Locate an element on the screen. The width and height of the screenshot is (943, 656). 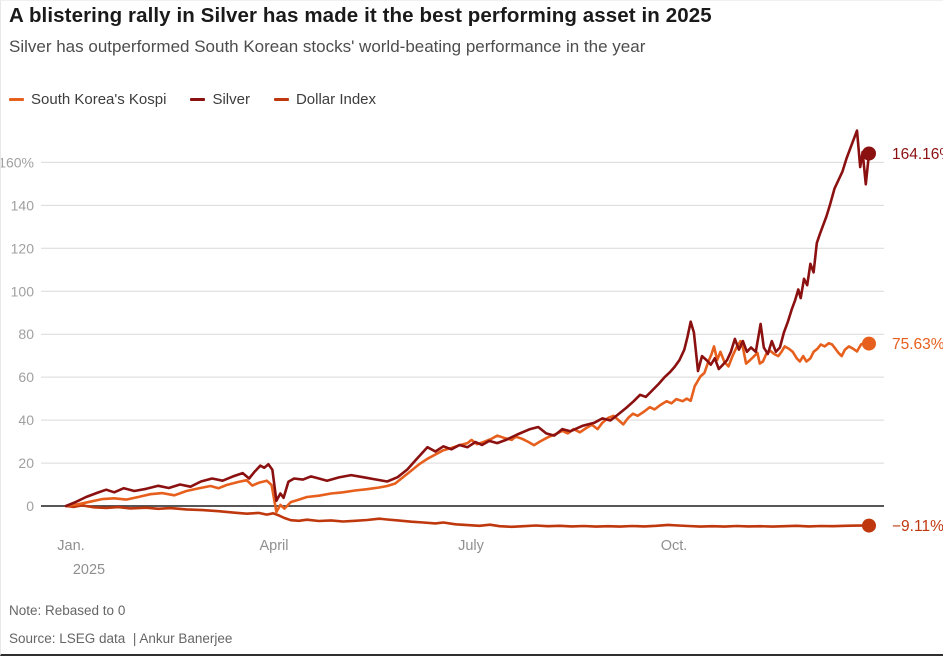
legend-item-dollar-index: Dollar Index is located at coordinates (325, 99).